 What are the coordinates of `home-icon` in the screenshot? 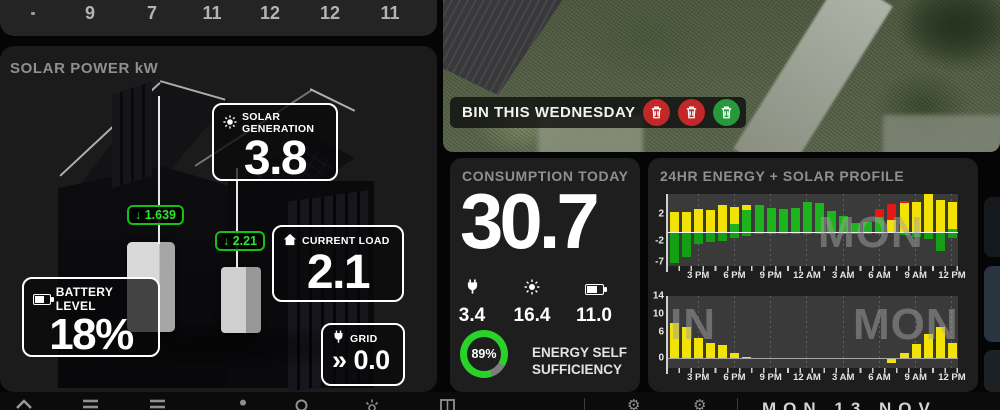 It's located at (24, 404).